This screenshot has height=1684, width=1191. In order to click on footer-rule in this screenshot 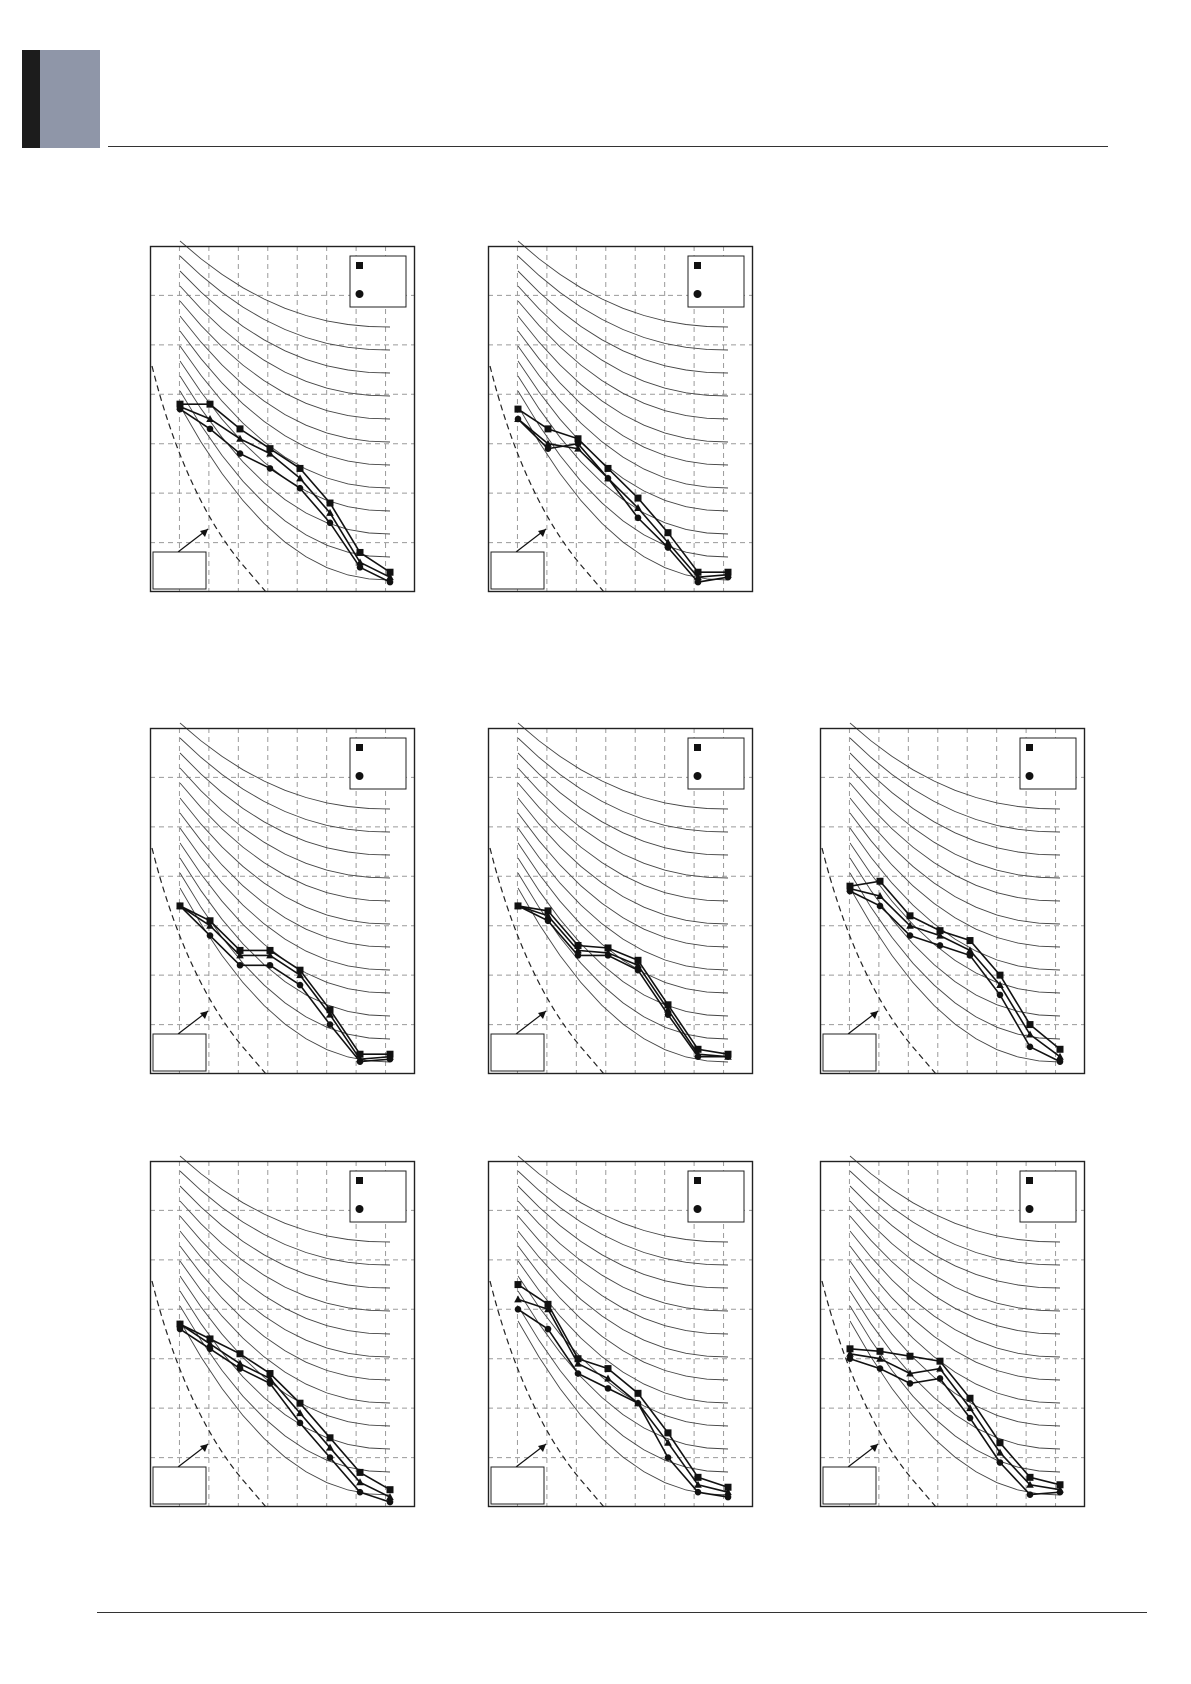, I will do `click(622, 1612)`.